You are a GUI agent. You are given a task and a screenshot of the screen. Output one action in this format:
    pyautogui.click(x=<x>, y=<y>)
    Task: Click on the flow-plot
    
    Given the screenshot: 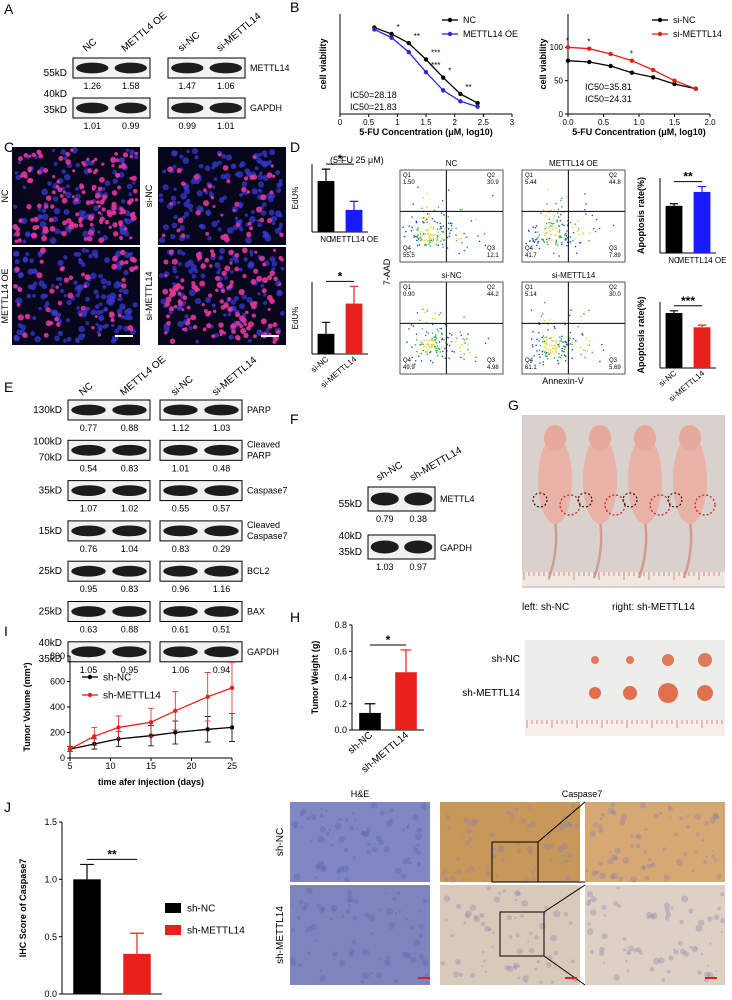 What is the action you would take?
    pyautogui.click(x=451, y=216)
    